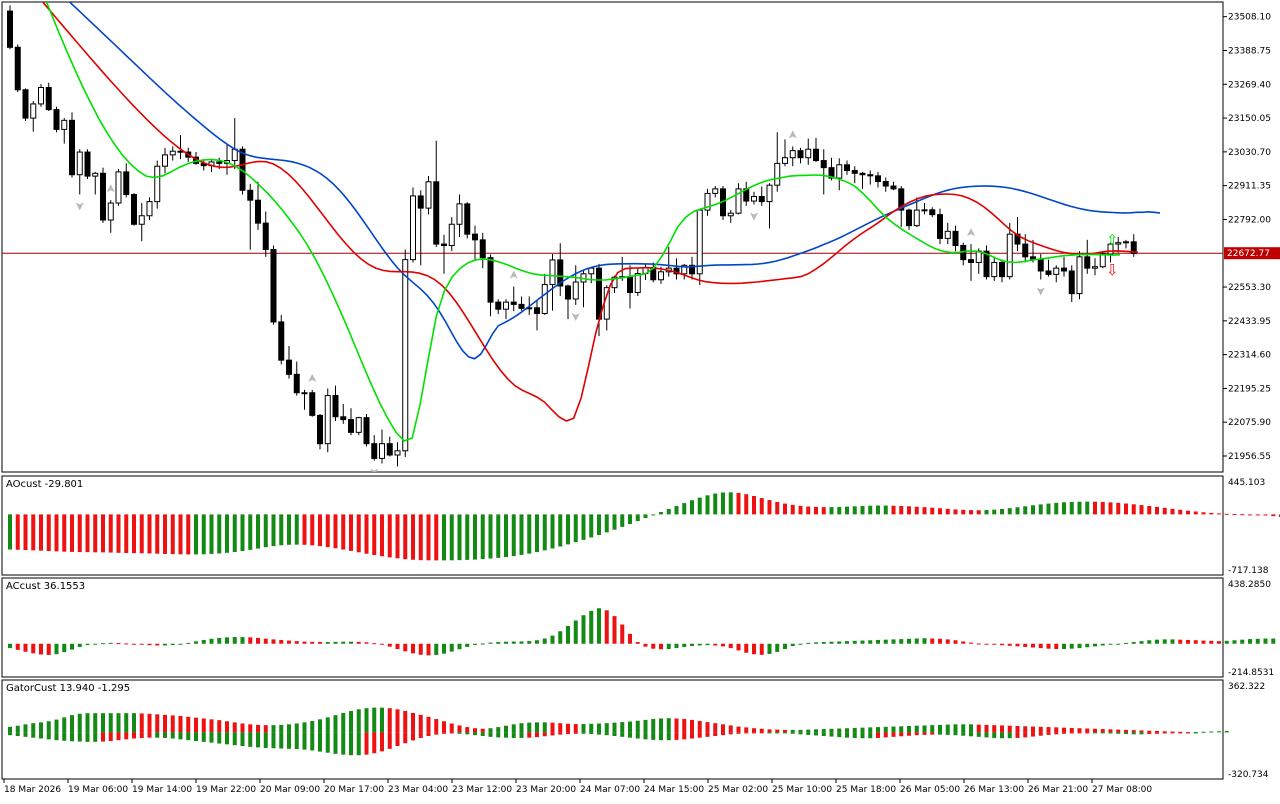 The height and width of the screenshot is (804, 1280). I want to click on price-label: 22911.35, so click(1249, 187).